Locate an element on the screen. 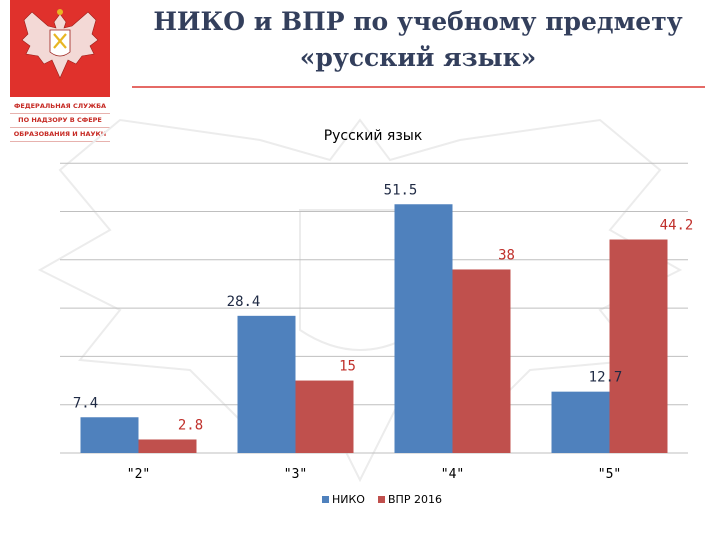  agency-line: ПО НАДЗОРУ В СФЕРЕ is located at coordinates (60, 121).